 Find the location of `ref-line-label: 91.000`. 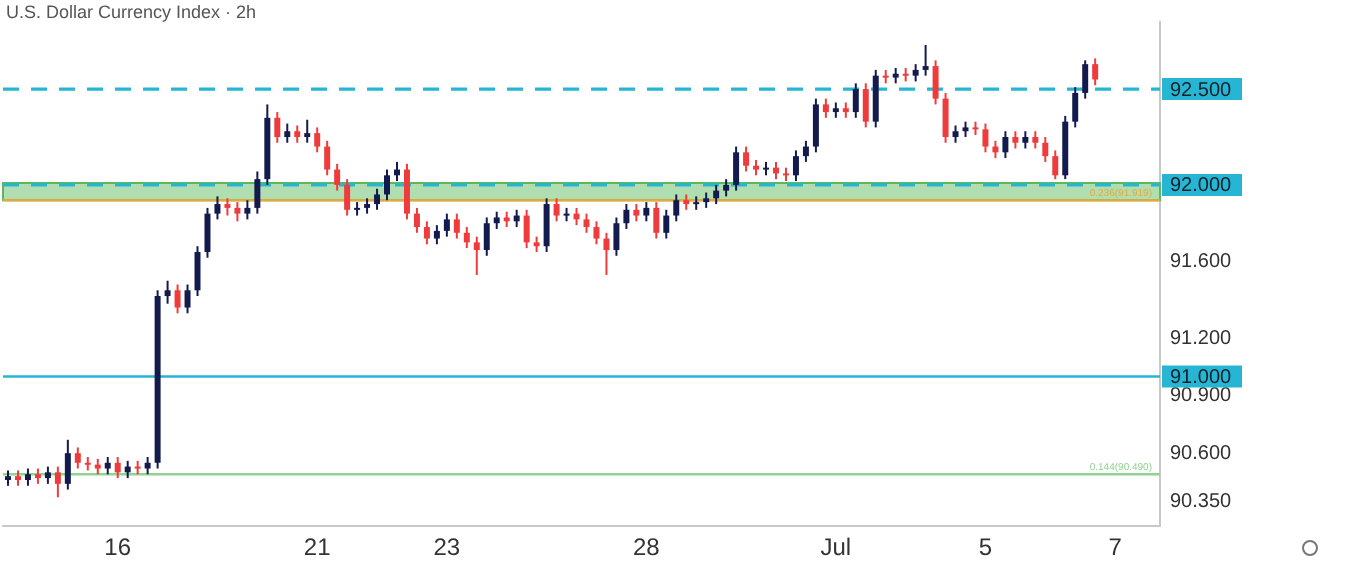

ref-line-label: 91.000 is located at coordinates (1201, 378).